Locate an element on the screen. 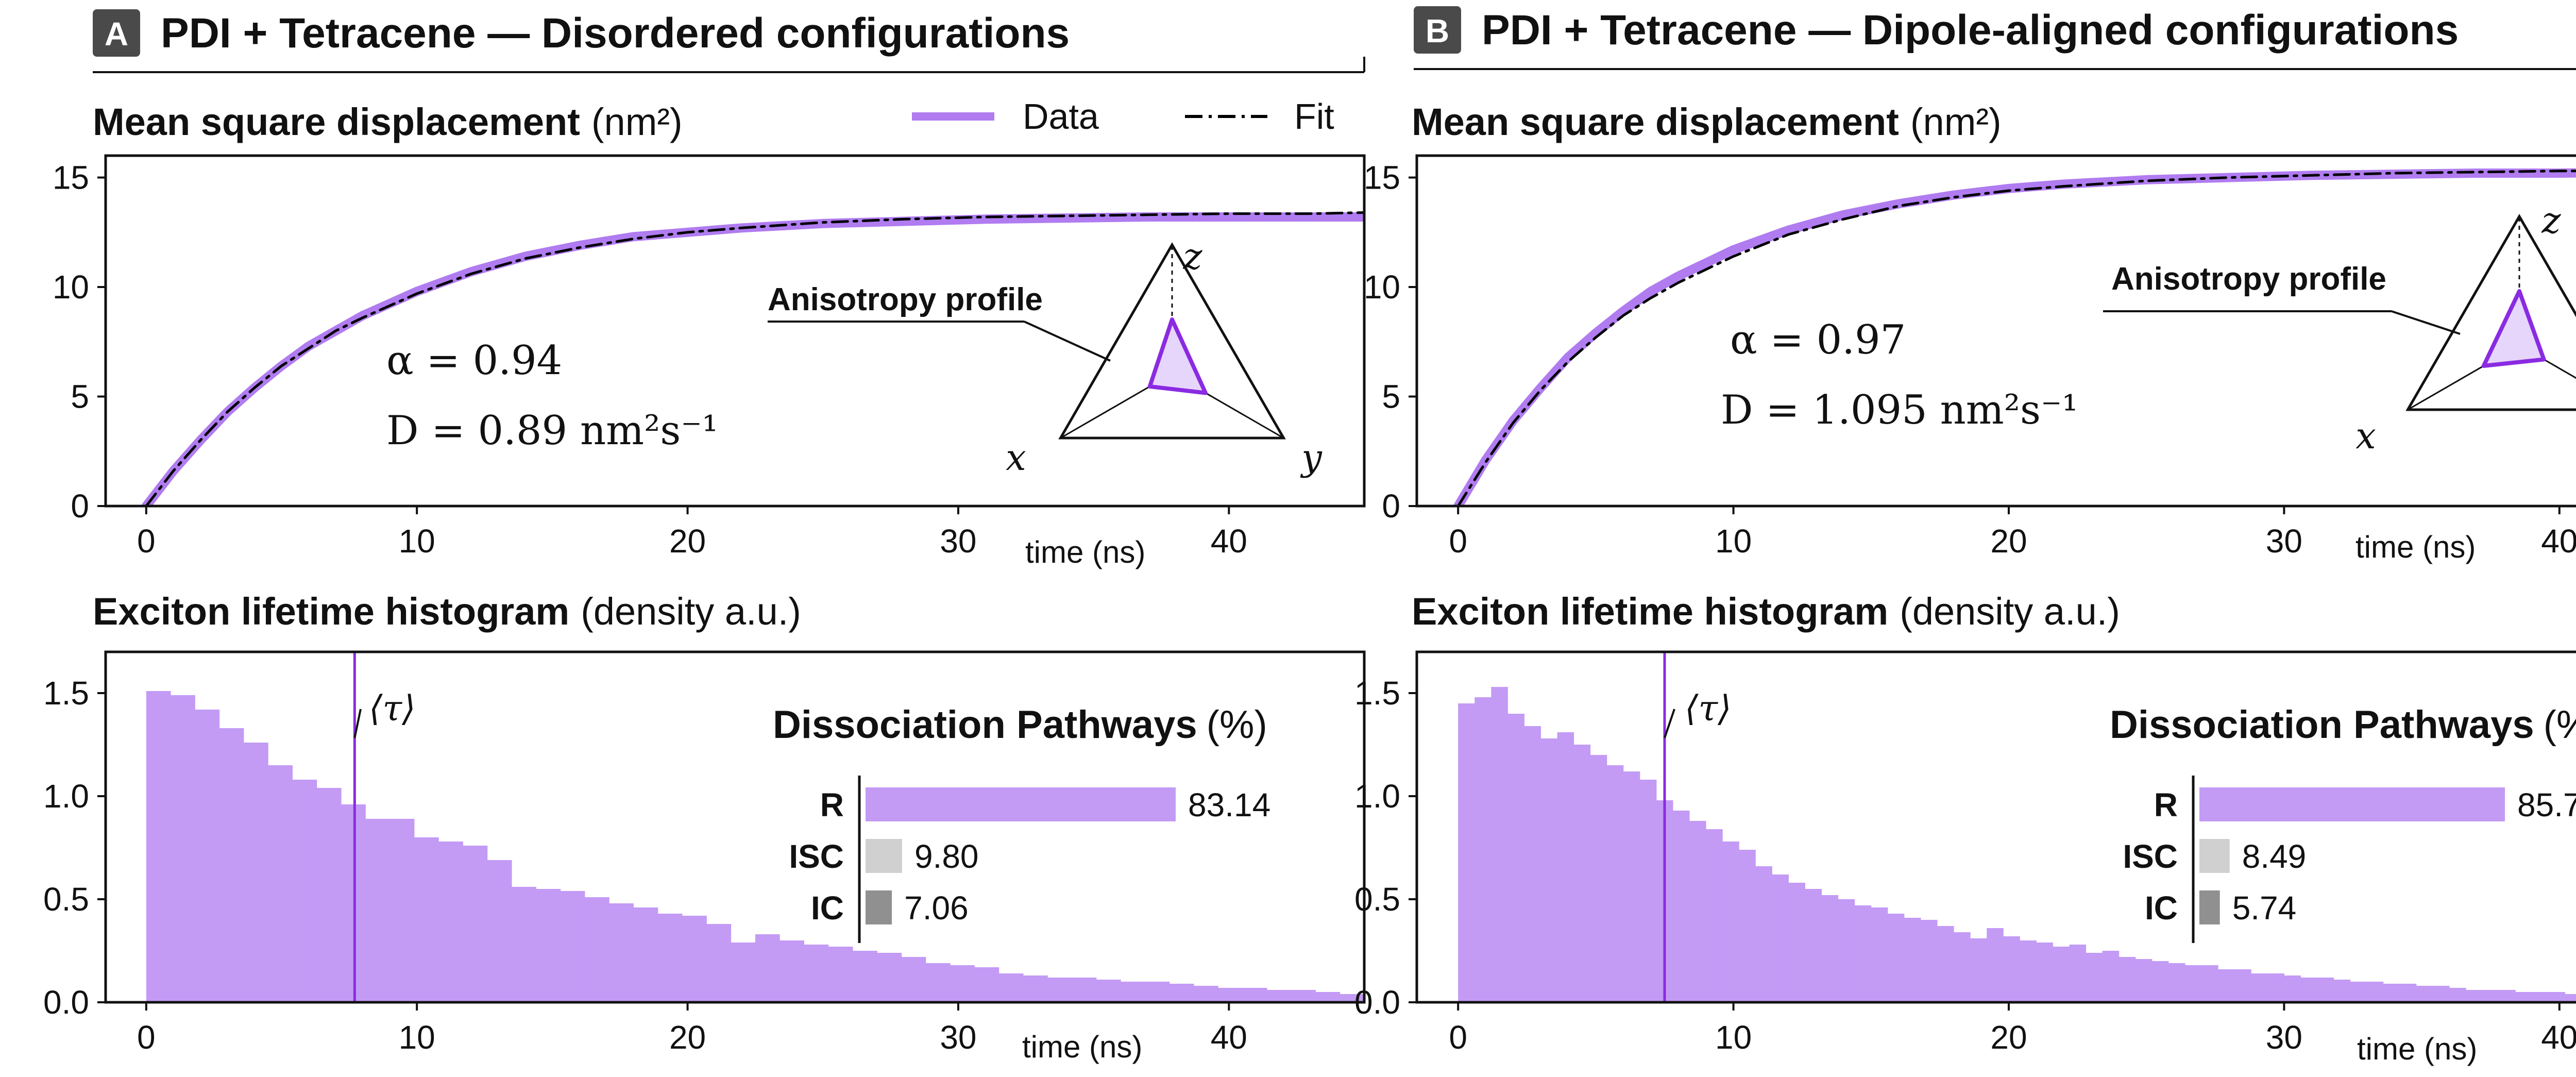 Image resolution: width=2576 pixels, height=1077 pixels. b-anisotropy-label: Anisotropy profile is located at coordinates (2248, 279).